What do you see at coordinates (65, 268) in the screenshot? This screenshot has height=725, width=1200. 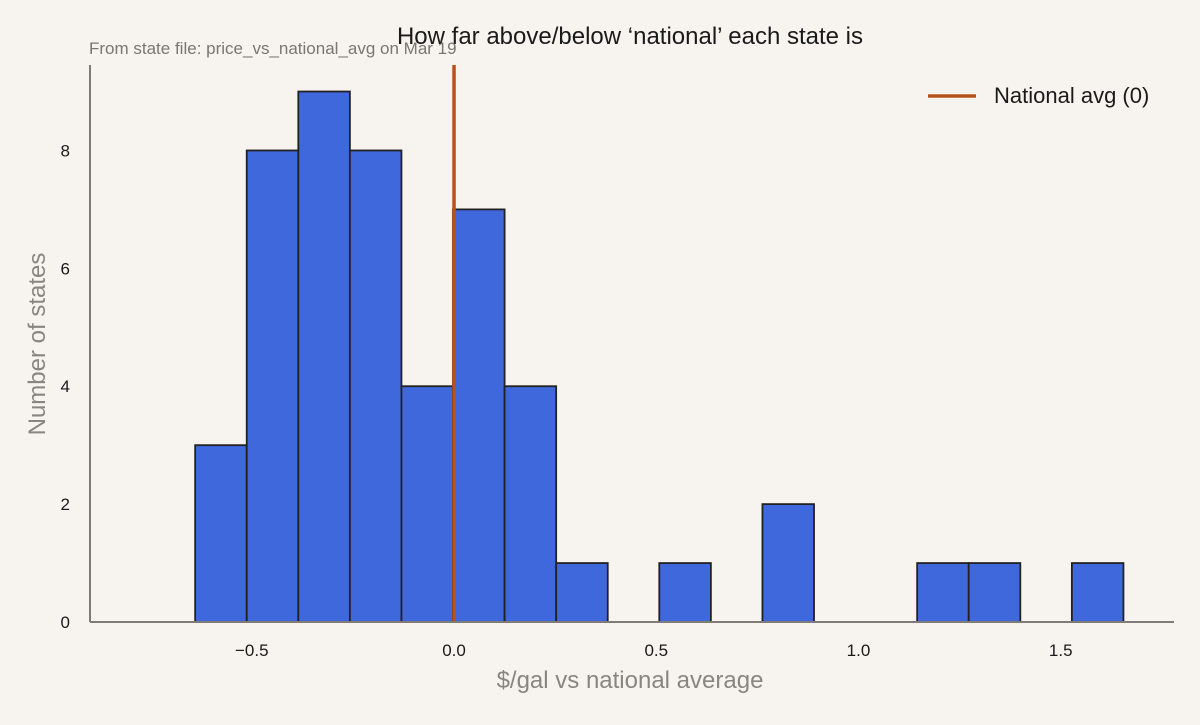 I see `y-tick-label: 6` at bounding box center [65, 268].